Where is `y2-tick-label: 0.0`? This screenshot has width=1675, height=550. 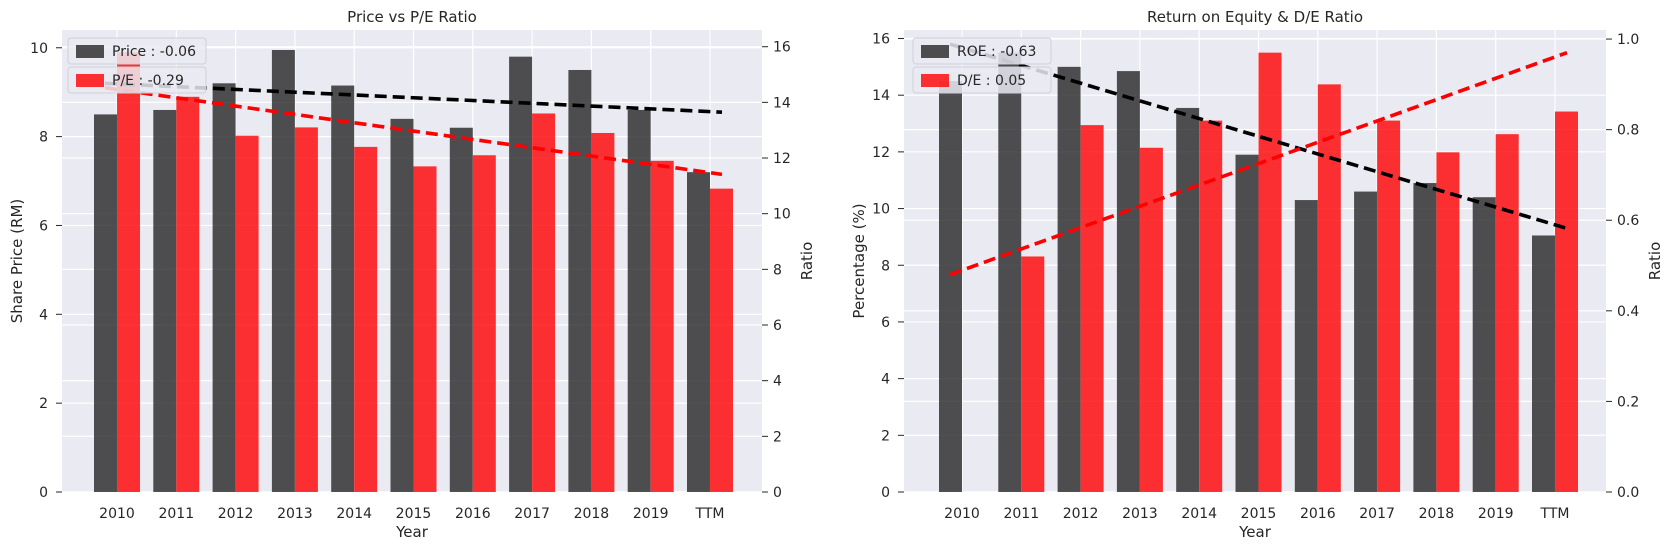
y2-tick-label: 0.0 is located at coordinates (1628, 493).